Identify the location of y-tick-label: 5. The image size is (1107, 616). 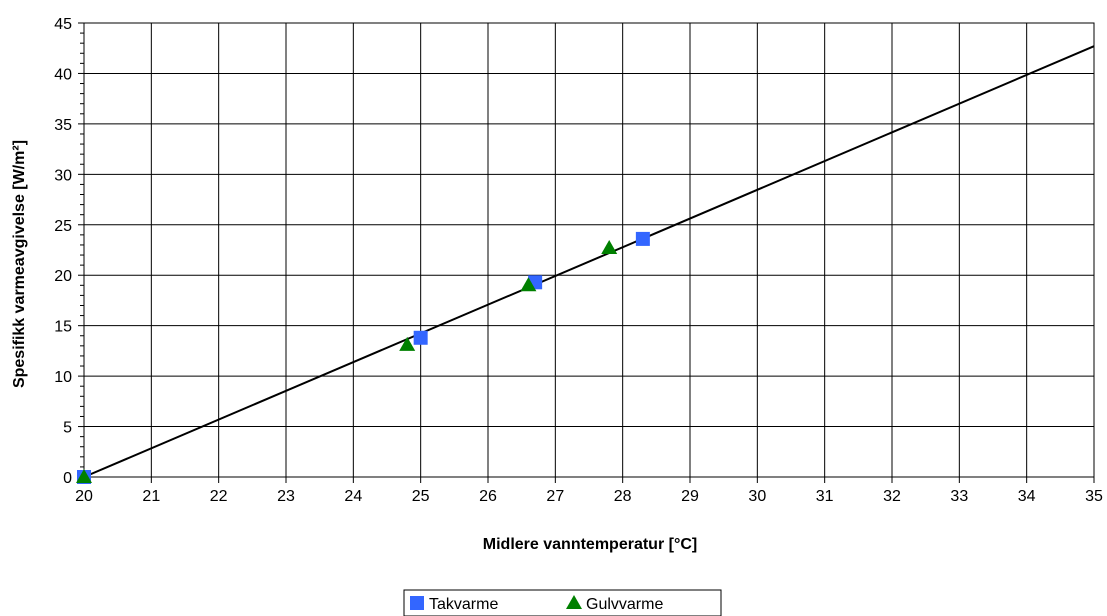
(67, 428).